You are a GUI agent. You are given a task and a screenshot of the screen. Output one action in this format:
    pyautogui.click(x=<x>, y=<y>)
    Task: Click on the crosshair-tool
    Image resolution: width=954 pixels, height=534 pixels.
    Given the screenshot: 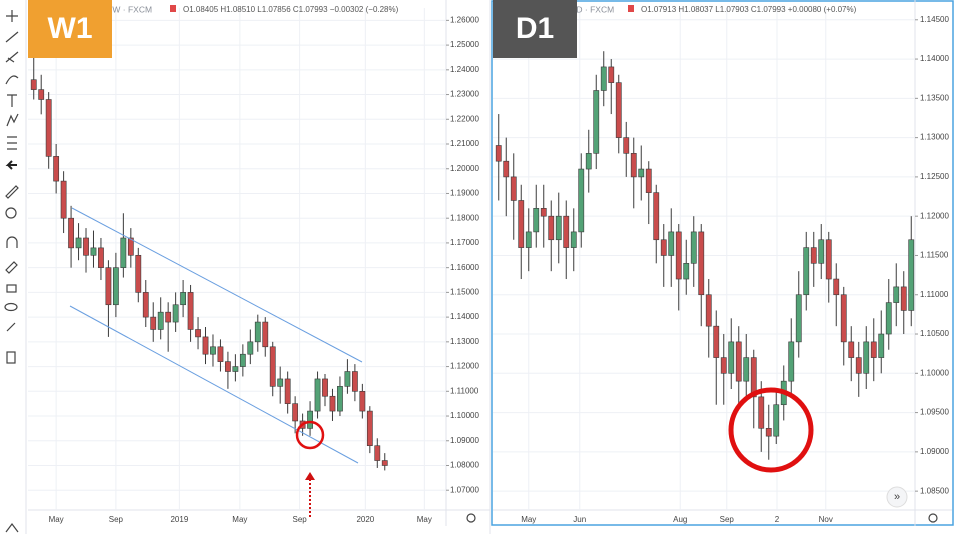 What is the action you would take?
    pyautogui.click(x=12, y=16)
    